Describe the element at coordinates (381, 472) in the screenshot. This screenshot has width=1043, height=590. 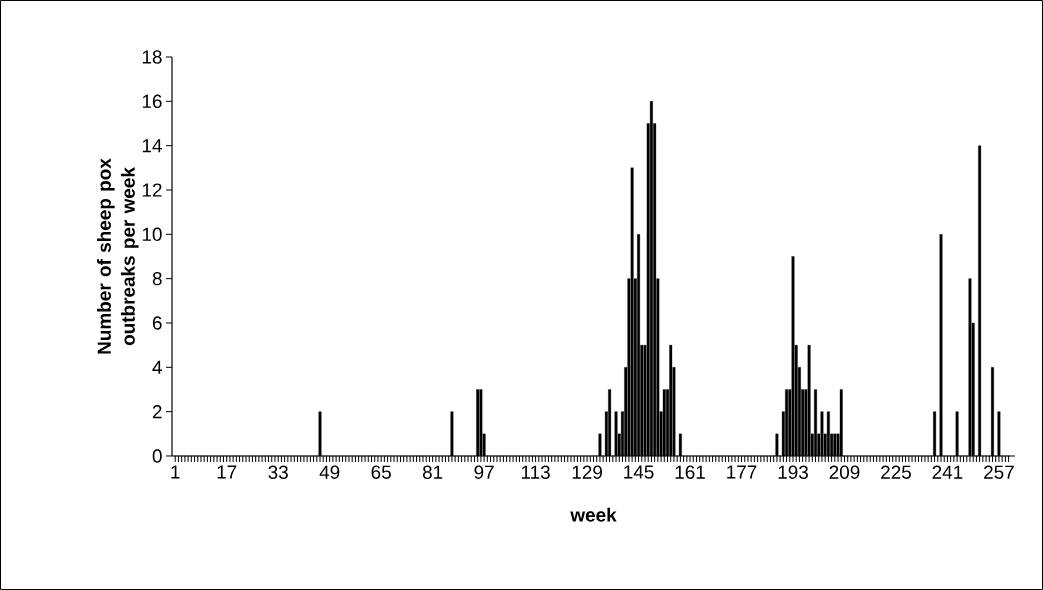
I see `x-tick-label: 65` at that location.